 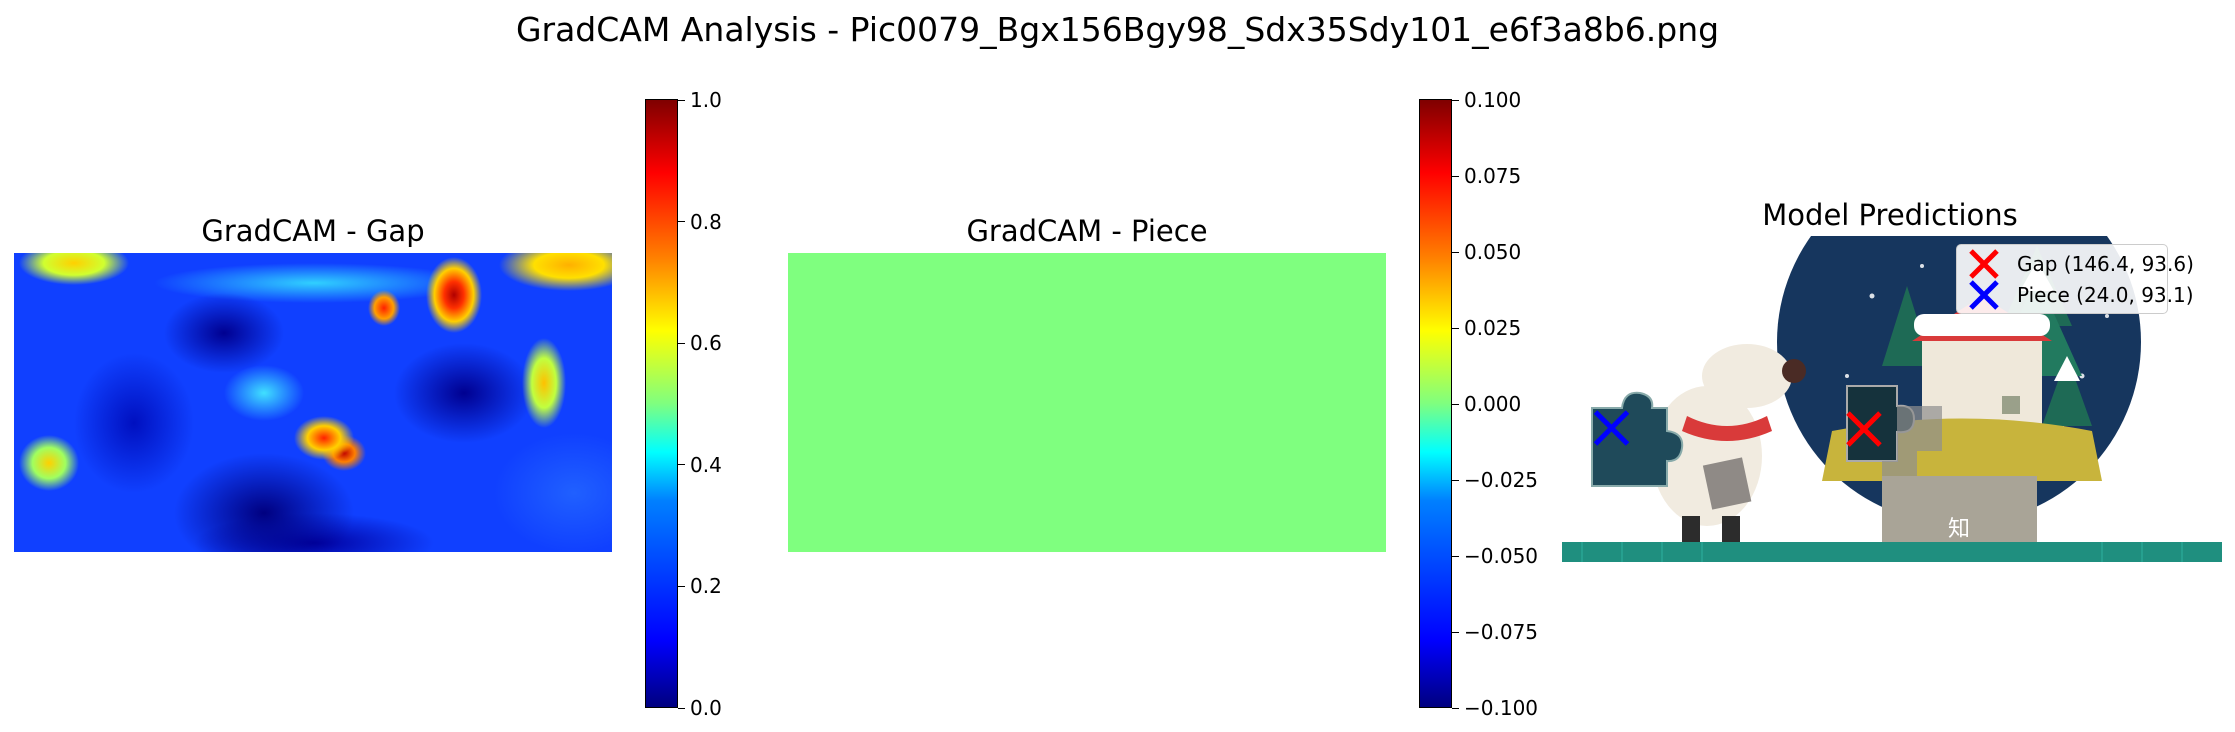 What do you see at coordinates (706, 100) in the screenshot?
I see `gap-colorbar-tick-label: 1.0` at bounding box center [706, 100].